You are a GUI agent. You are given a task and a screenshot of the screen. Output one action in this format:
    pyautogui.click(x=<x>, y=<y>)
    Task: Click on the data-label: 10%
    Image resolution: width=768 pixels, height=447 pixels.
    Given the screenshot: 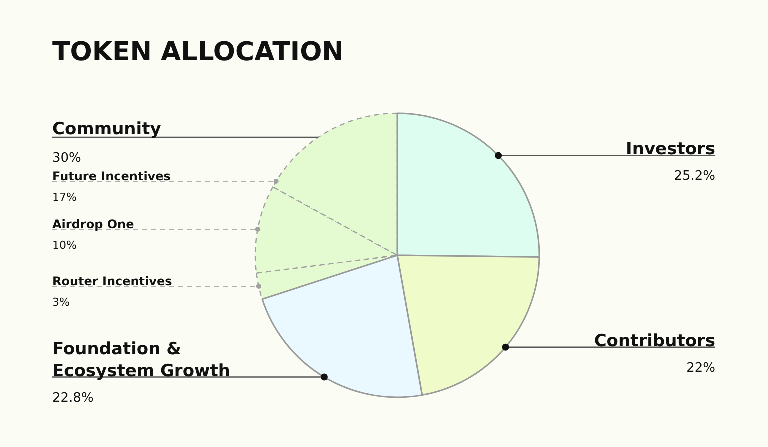 What is the action you would take?
    pyautogui.click(x=64, y=245)
    